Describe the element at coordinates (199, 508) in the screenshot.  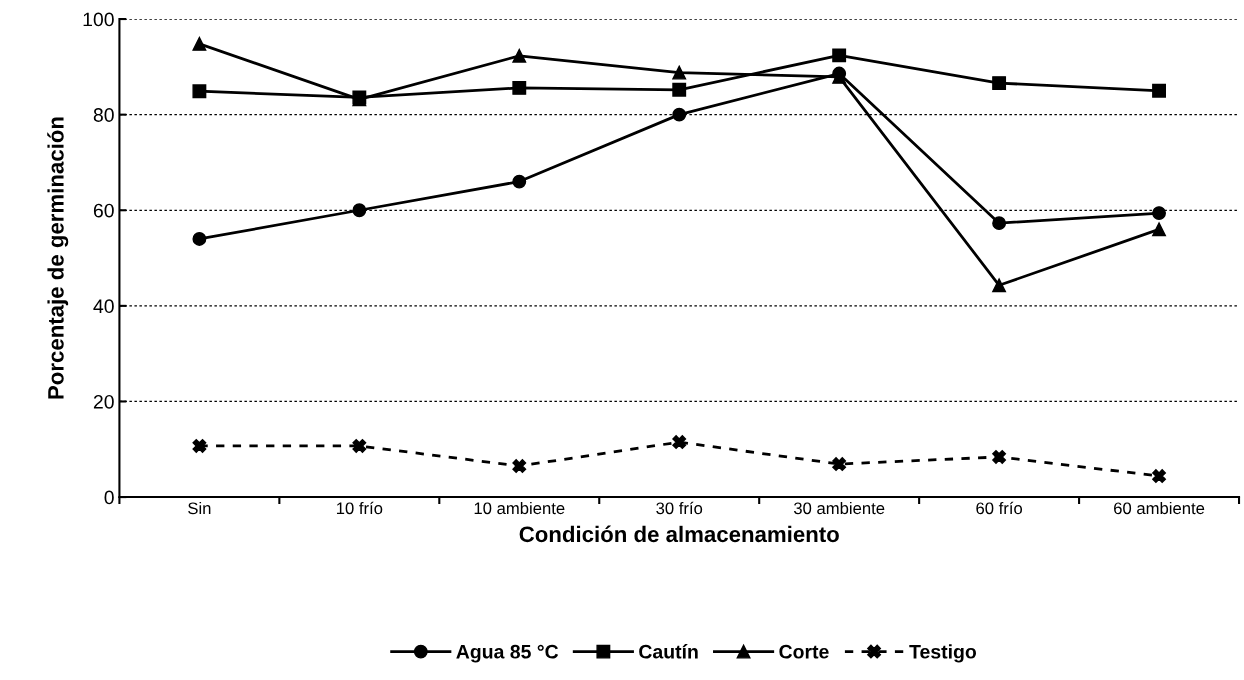
I see `x-tick-label: Sin` at that location.